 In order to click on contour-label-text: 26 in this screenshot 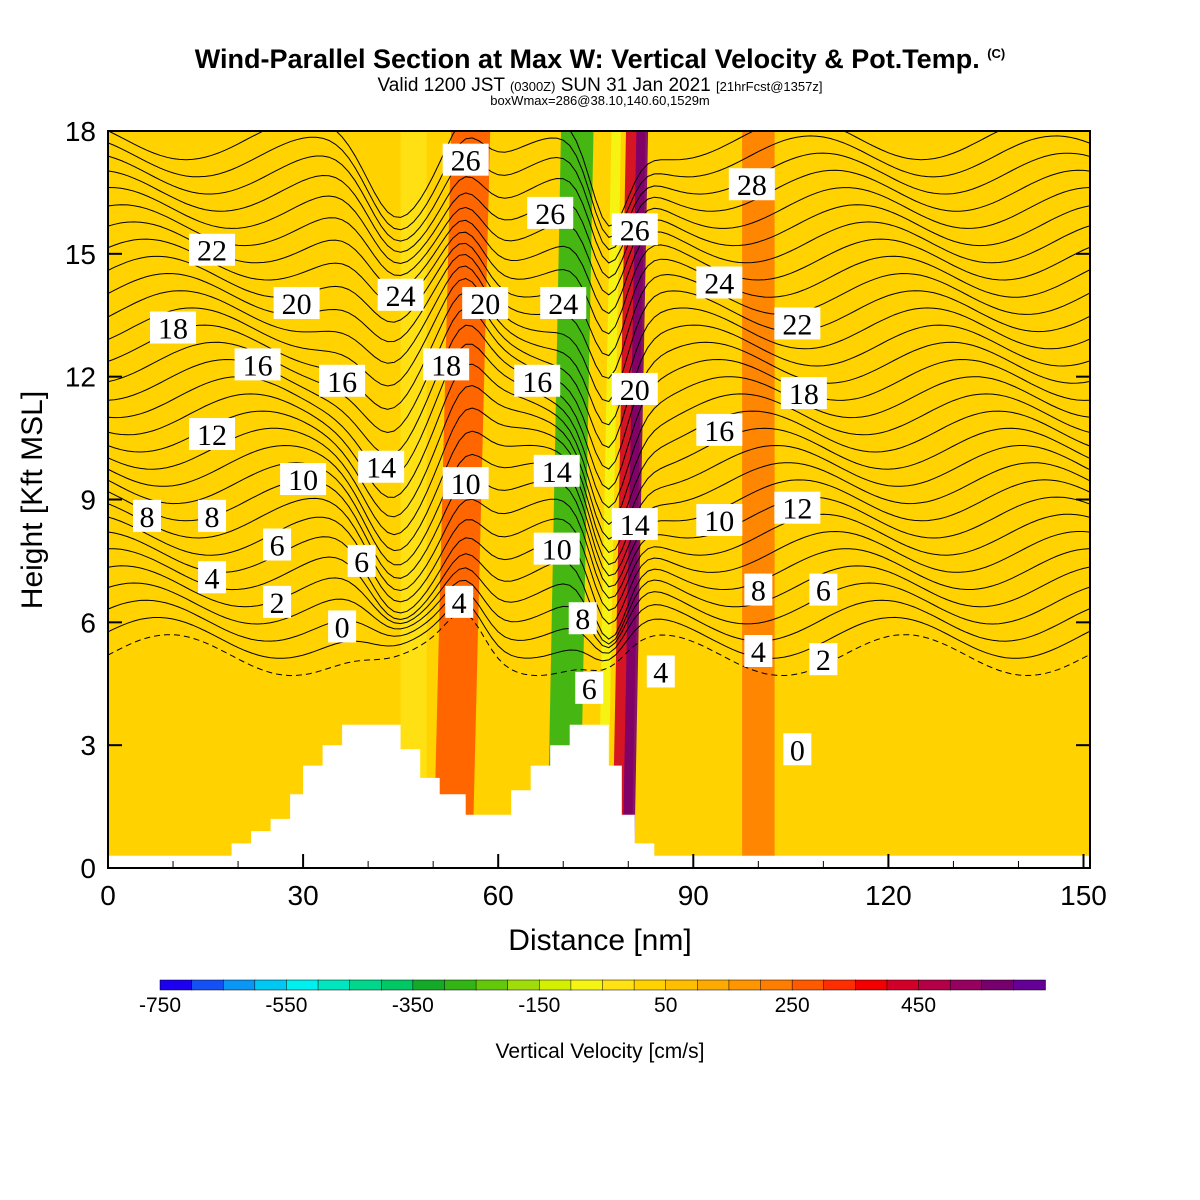, I will do `click(550, 214)`.